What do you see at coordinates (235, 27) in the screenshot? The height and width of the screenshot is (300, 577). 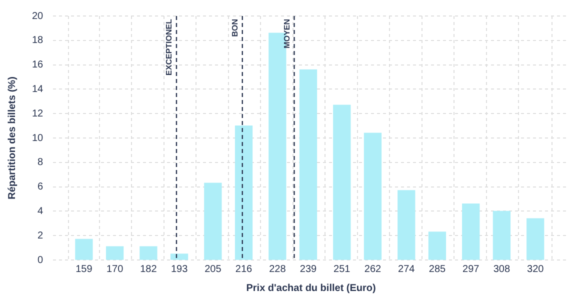 I see `ref-line-label: BON` at bounding box center [235, 27].